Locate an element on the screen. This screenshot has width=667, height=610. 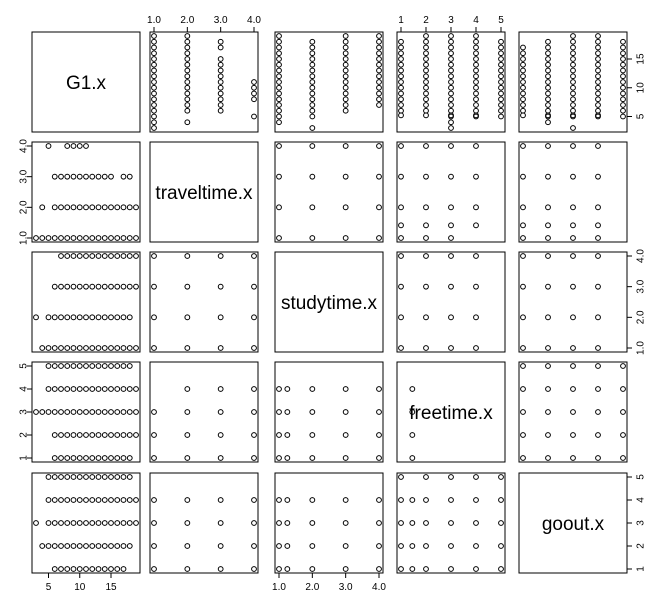
tick-label: 1.0 is located at coordinates (24, 238).